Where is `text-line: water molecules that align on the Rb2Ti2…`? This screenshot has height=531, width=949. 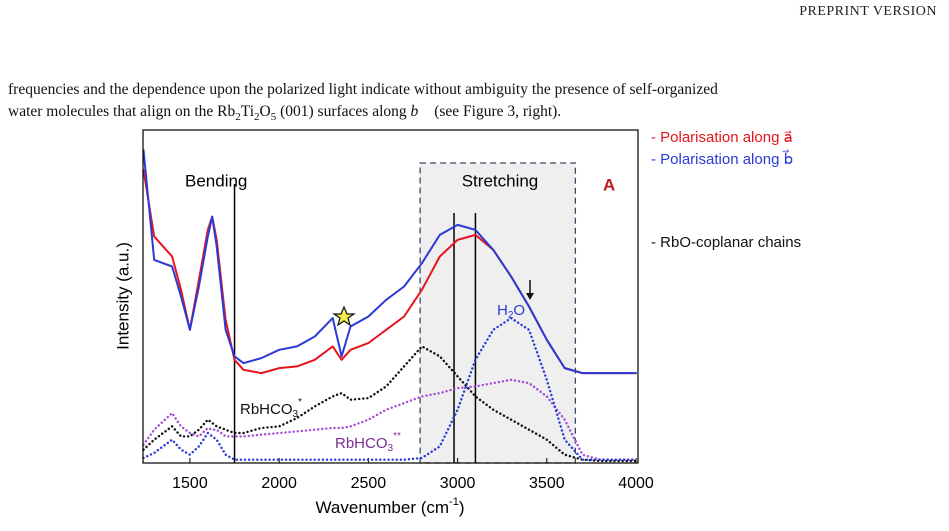 text-line: water molecules that align on the Rb2Ti2… is located at coordinates (363, 114).